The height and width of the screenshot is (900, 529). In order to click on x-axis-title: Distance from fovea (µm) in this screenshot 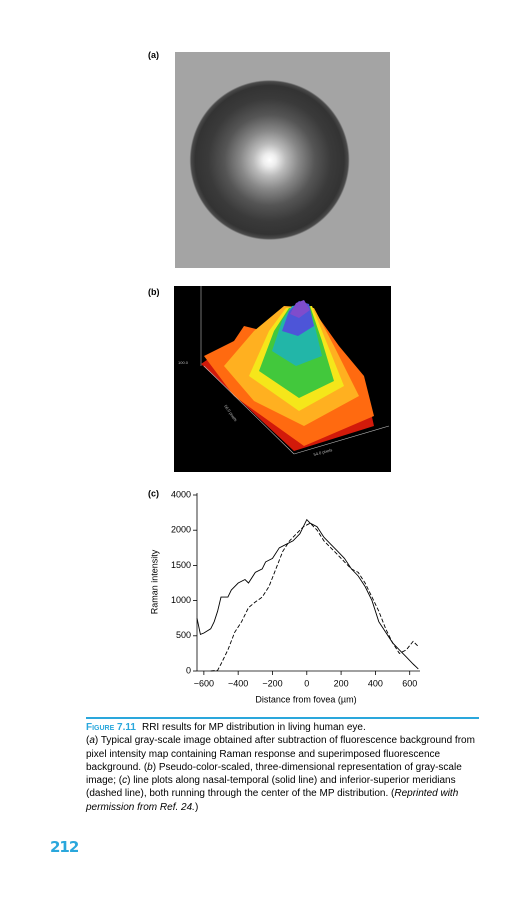, I will do `click(305, 699)`.